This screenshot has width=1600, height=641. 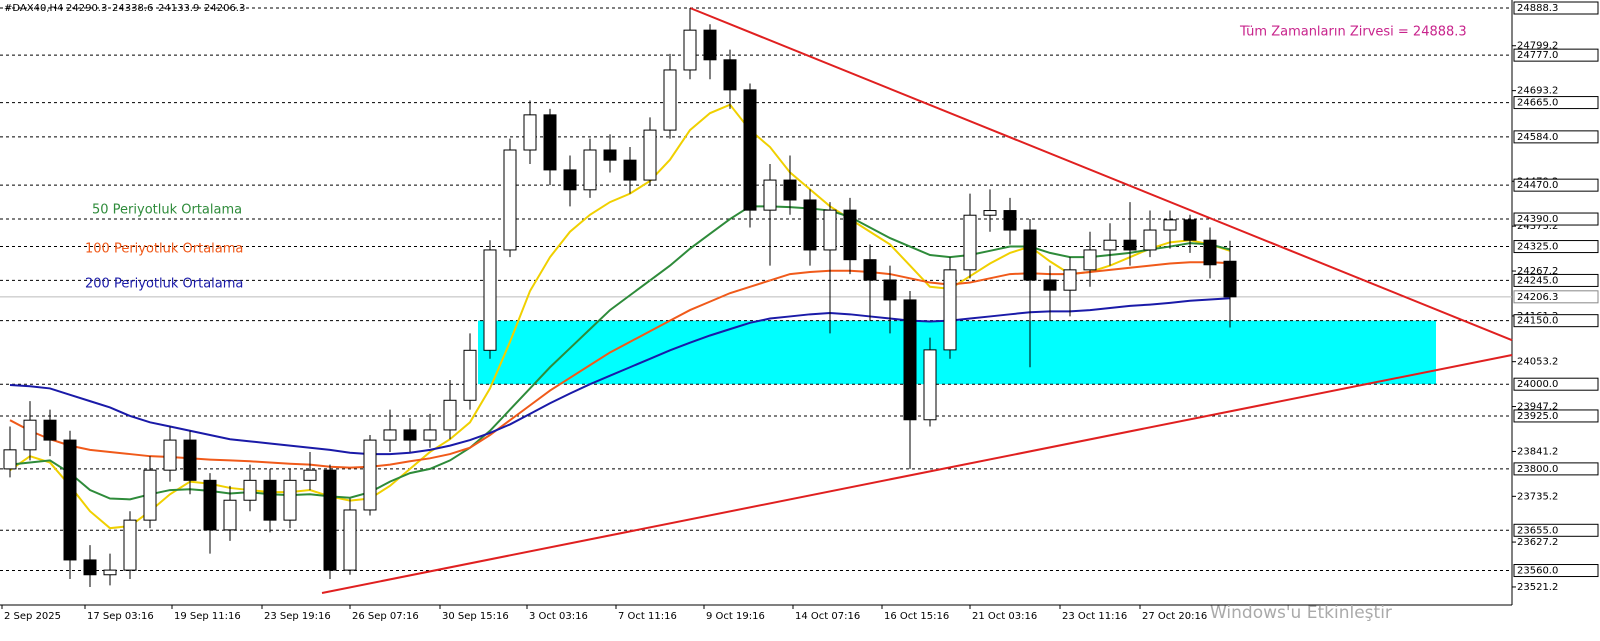 I want to click on x-tick-label: 17 Sep 03:16, so click(x=120, y=616).